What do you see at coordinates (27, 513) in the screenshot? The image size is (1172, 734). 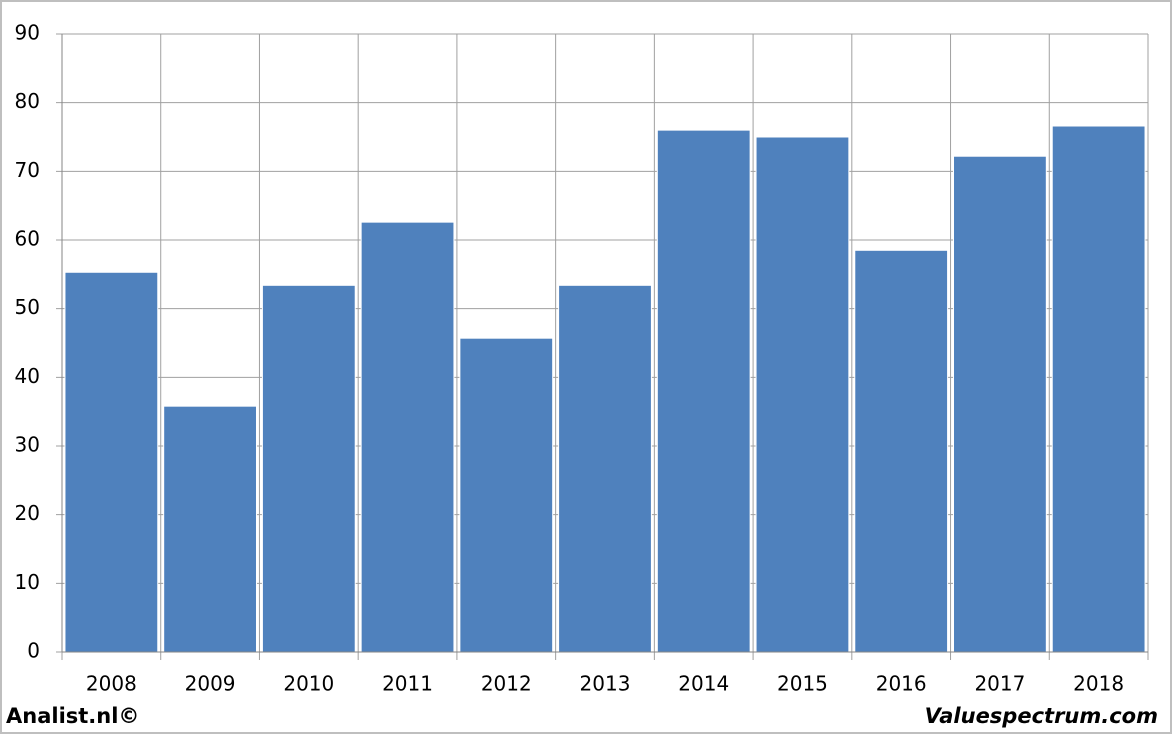 I see `y-tick-label: 20` at bounding box center [27, 513].